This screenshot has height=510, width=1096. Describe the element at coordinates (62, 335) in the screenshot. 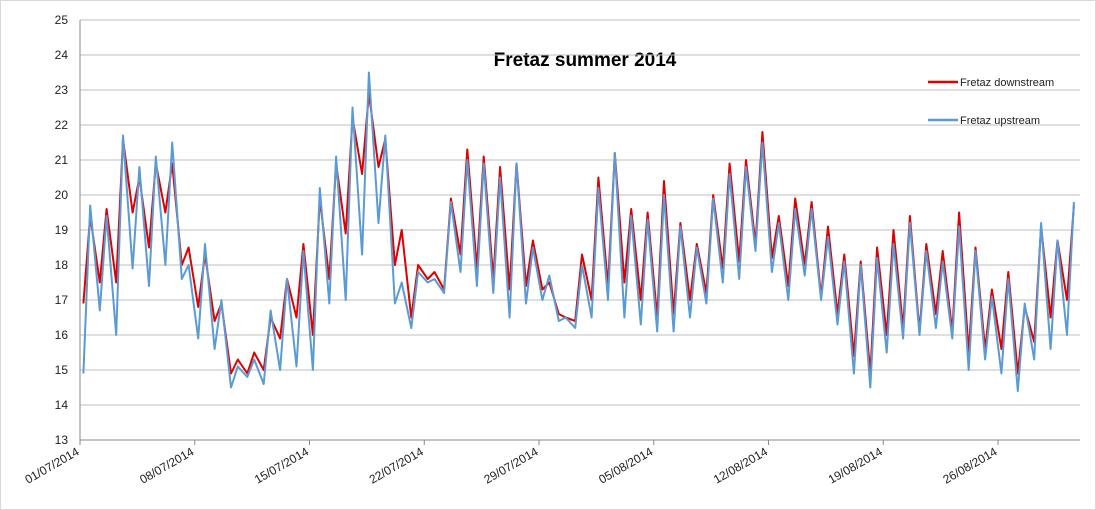

I see `y-tick-label: 16` at that location.